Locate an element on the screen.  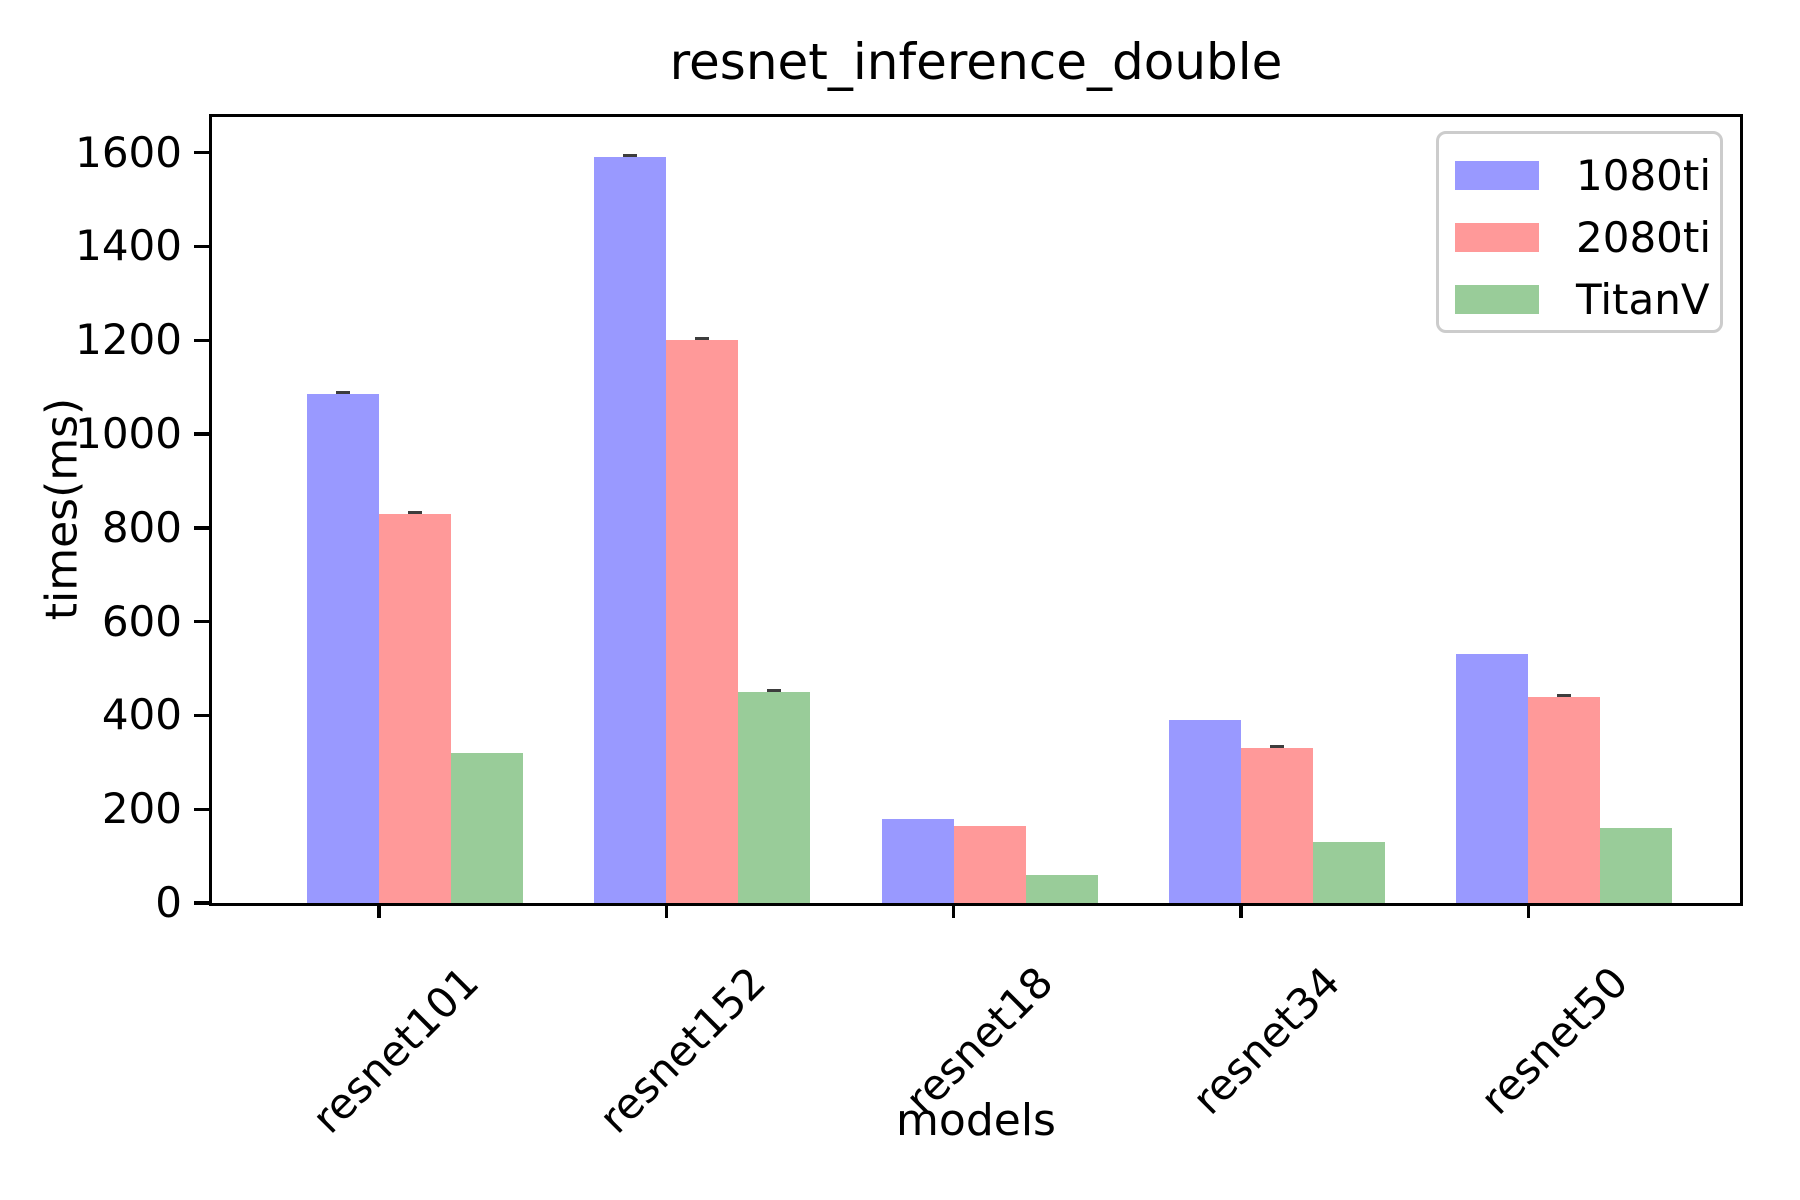
legend-item-1080ti: 1080ti is located at coordinates (1587, 175).